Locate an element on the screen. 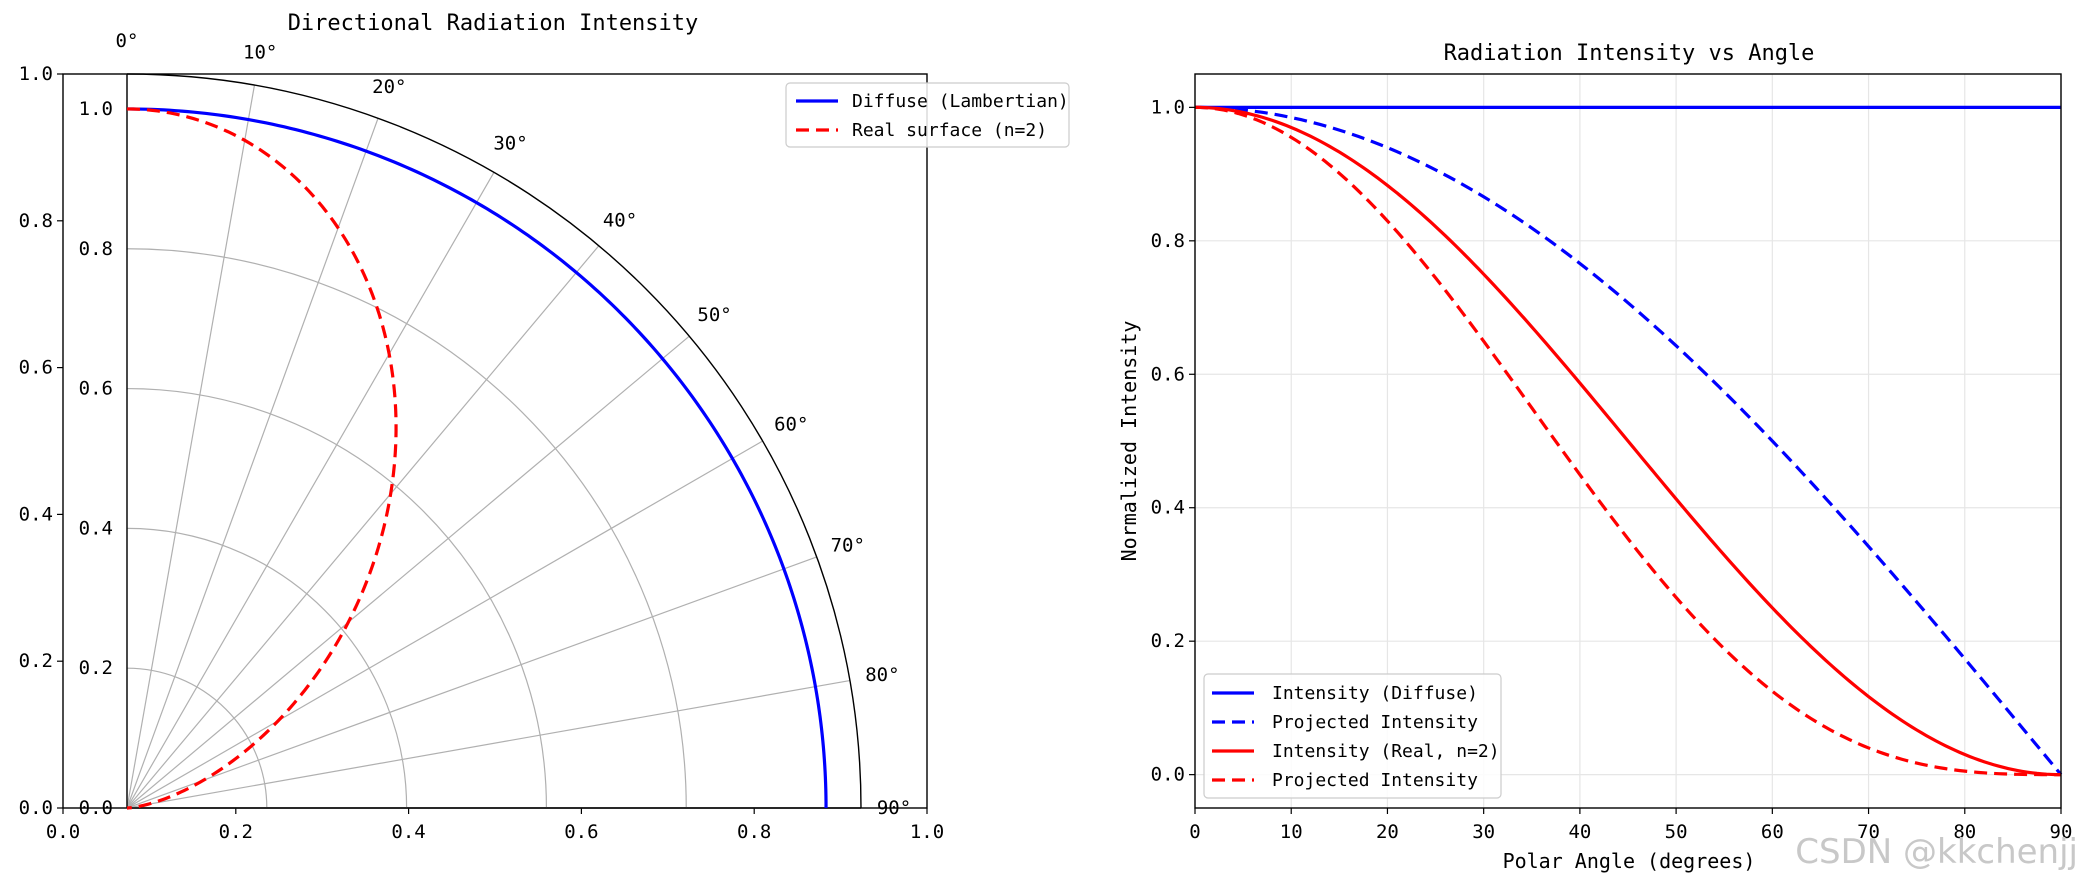 The image size is (2085, 885). polar-angle-tick-label: 50° is located at coordinates (714, 315).